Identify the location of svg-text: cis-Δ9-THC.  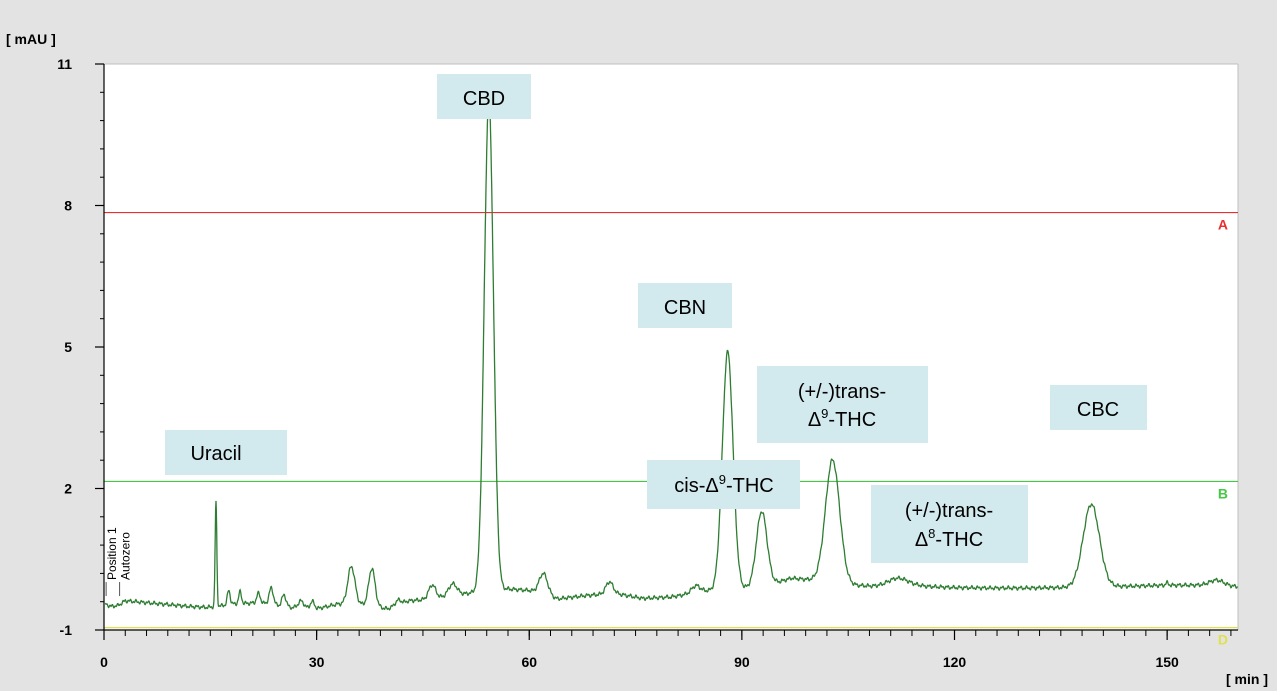
(723, 484).